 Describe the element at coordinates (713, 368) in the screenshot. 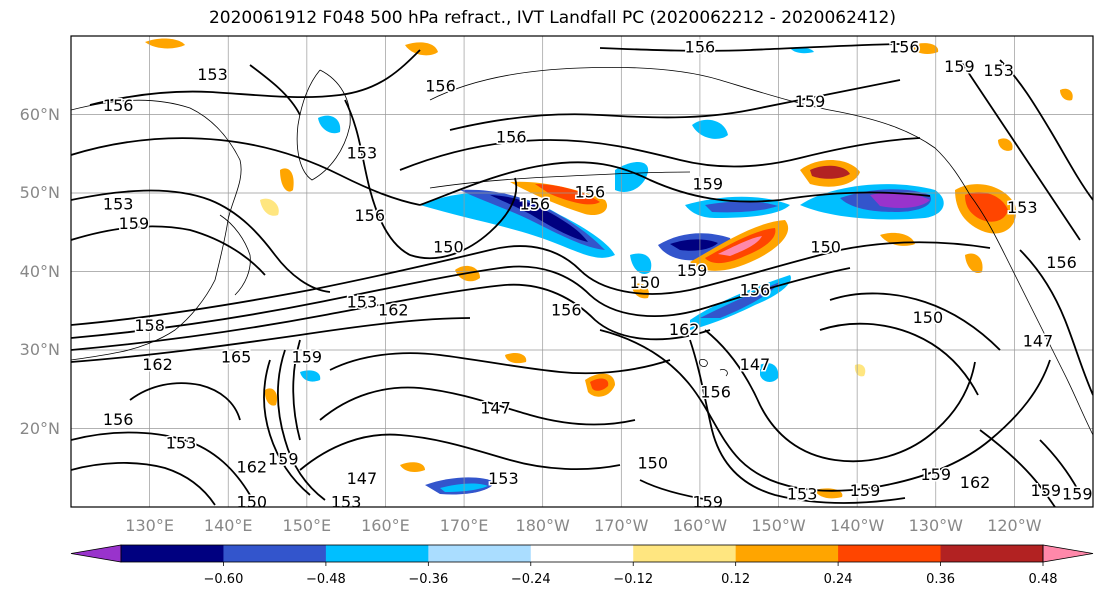

I see `hawaii-islands` at that location.